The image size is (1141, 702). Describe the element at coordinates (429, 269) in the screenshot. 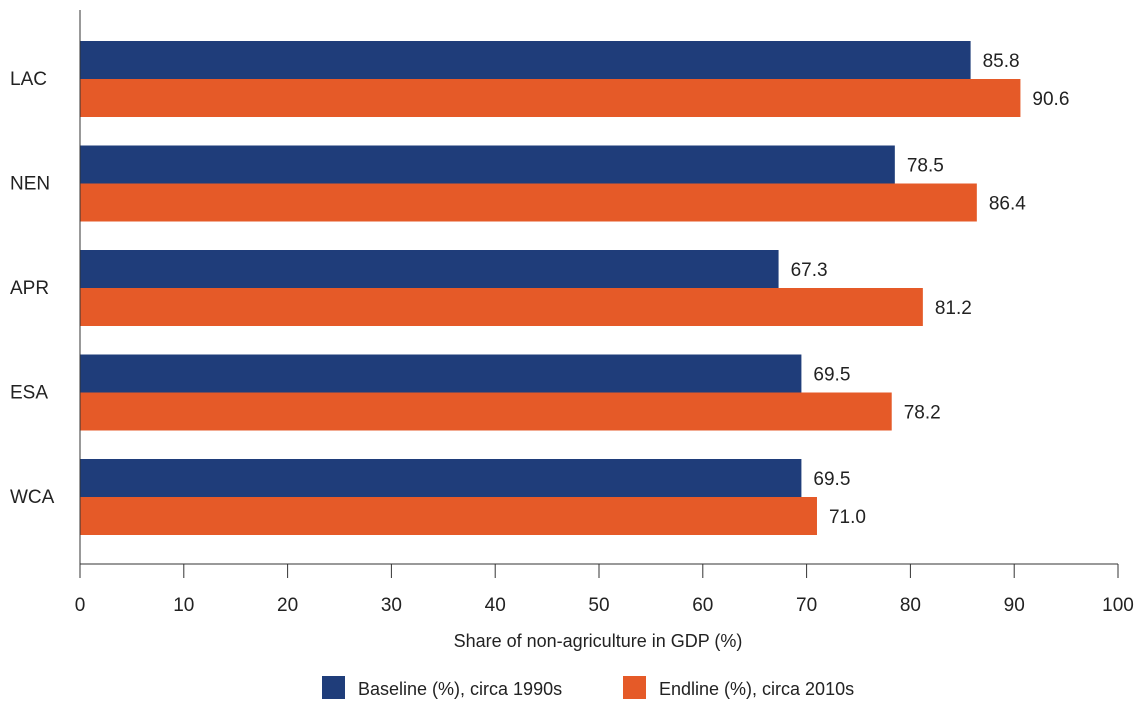

I see `bar-apr-baseline` at that location.